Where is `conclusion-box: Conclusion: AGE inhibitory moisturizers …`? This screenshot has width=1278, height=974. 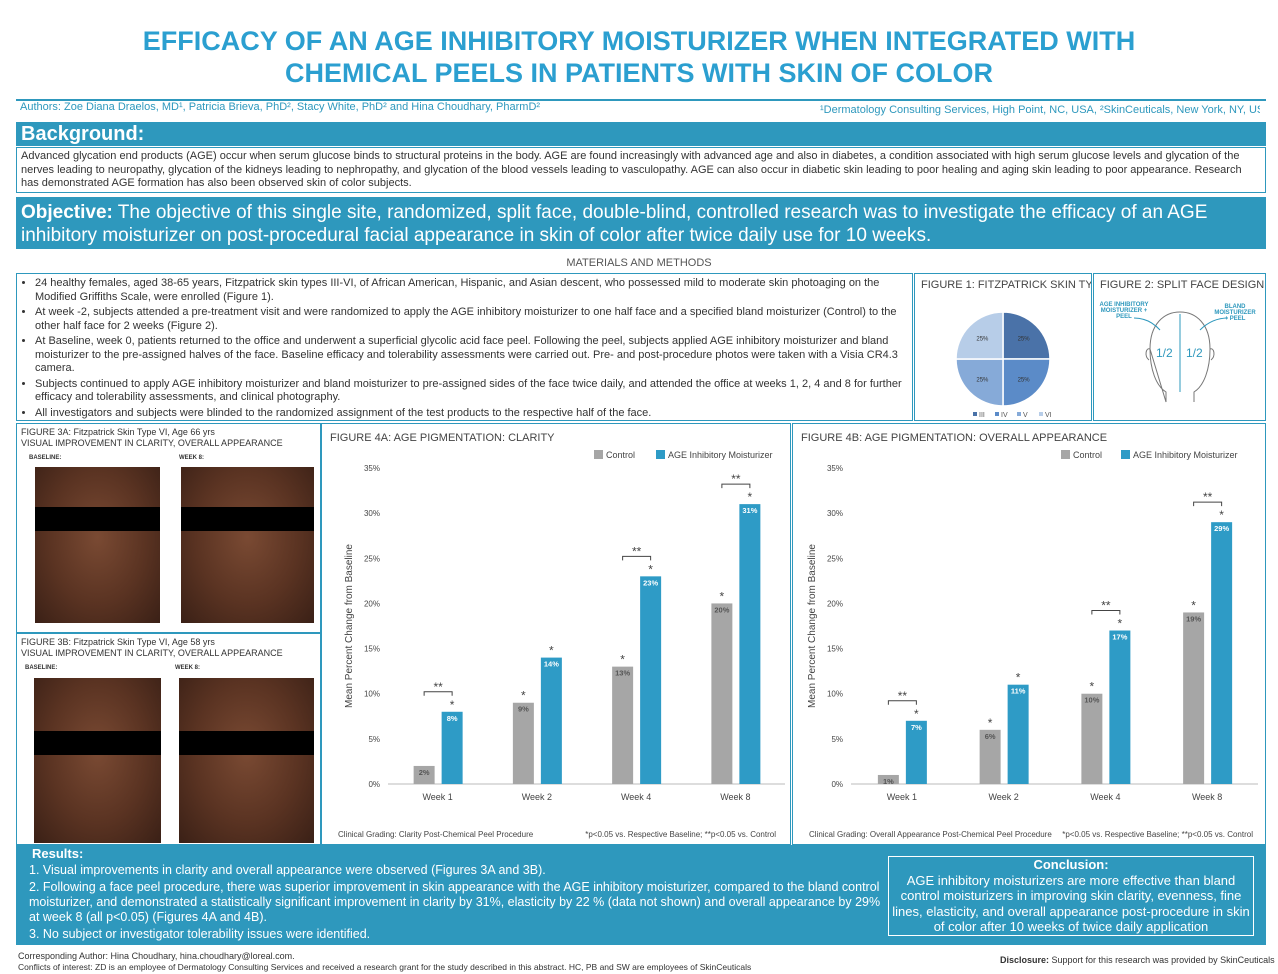 conclusion-box: Conclusion: AGE inhibitory moisturizers … is located at coordinates (1071, 896).